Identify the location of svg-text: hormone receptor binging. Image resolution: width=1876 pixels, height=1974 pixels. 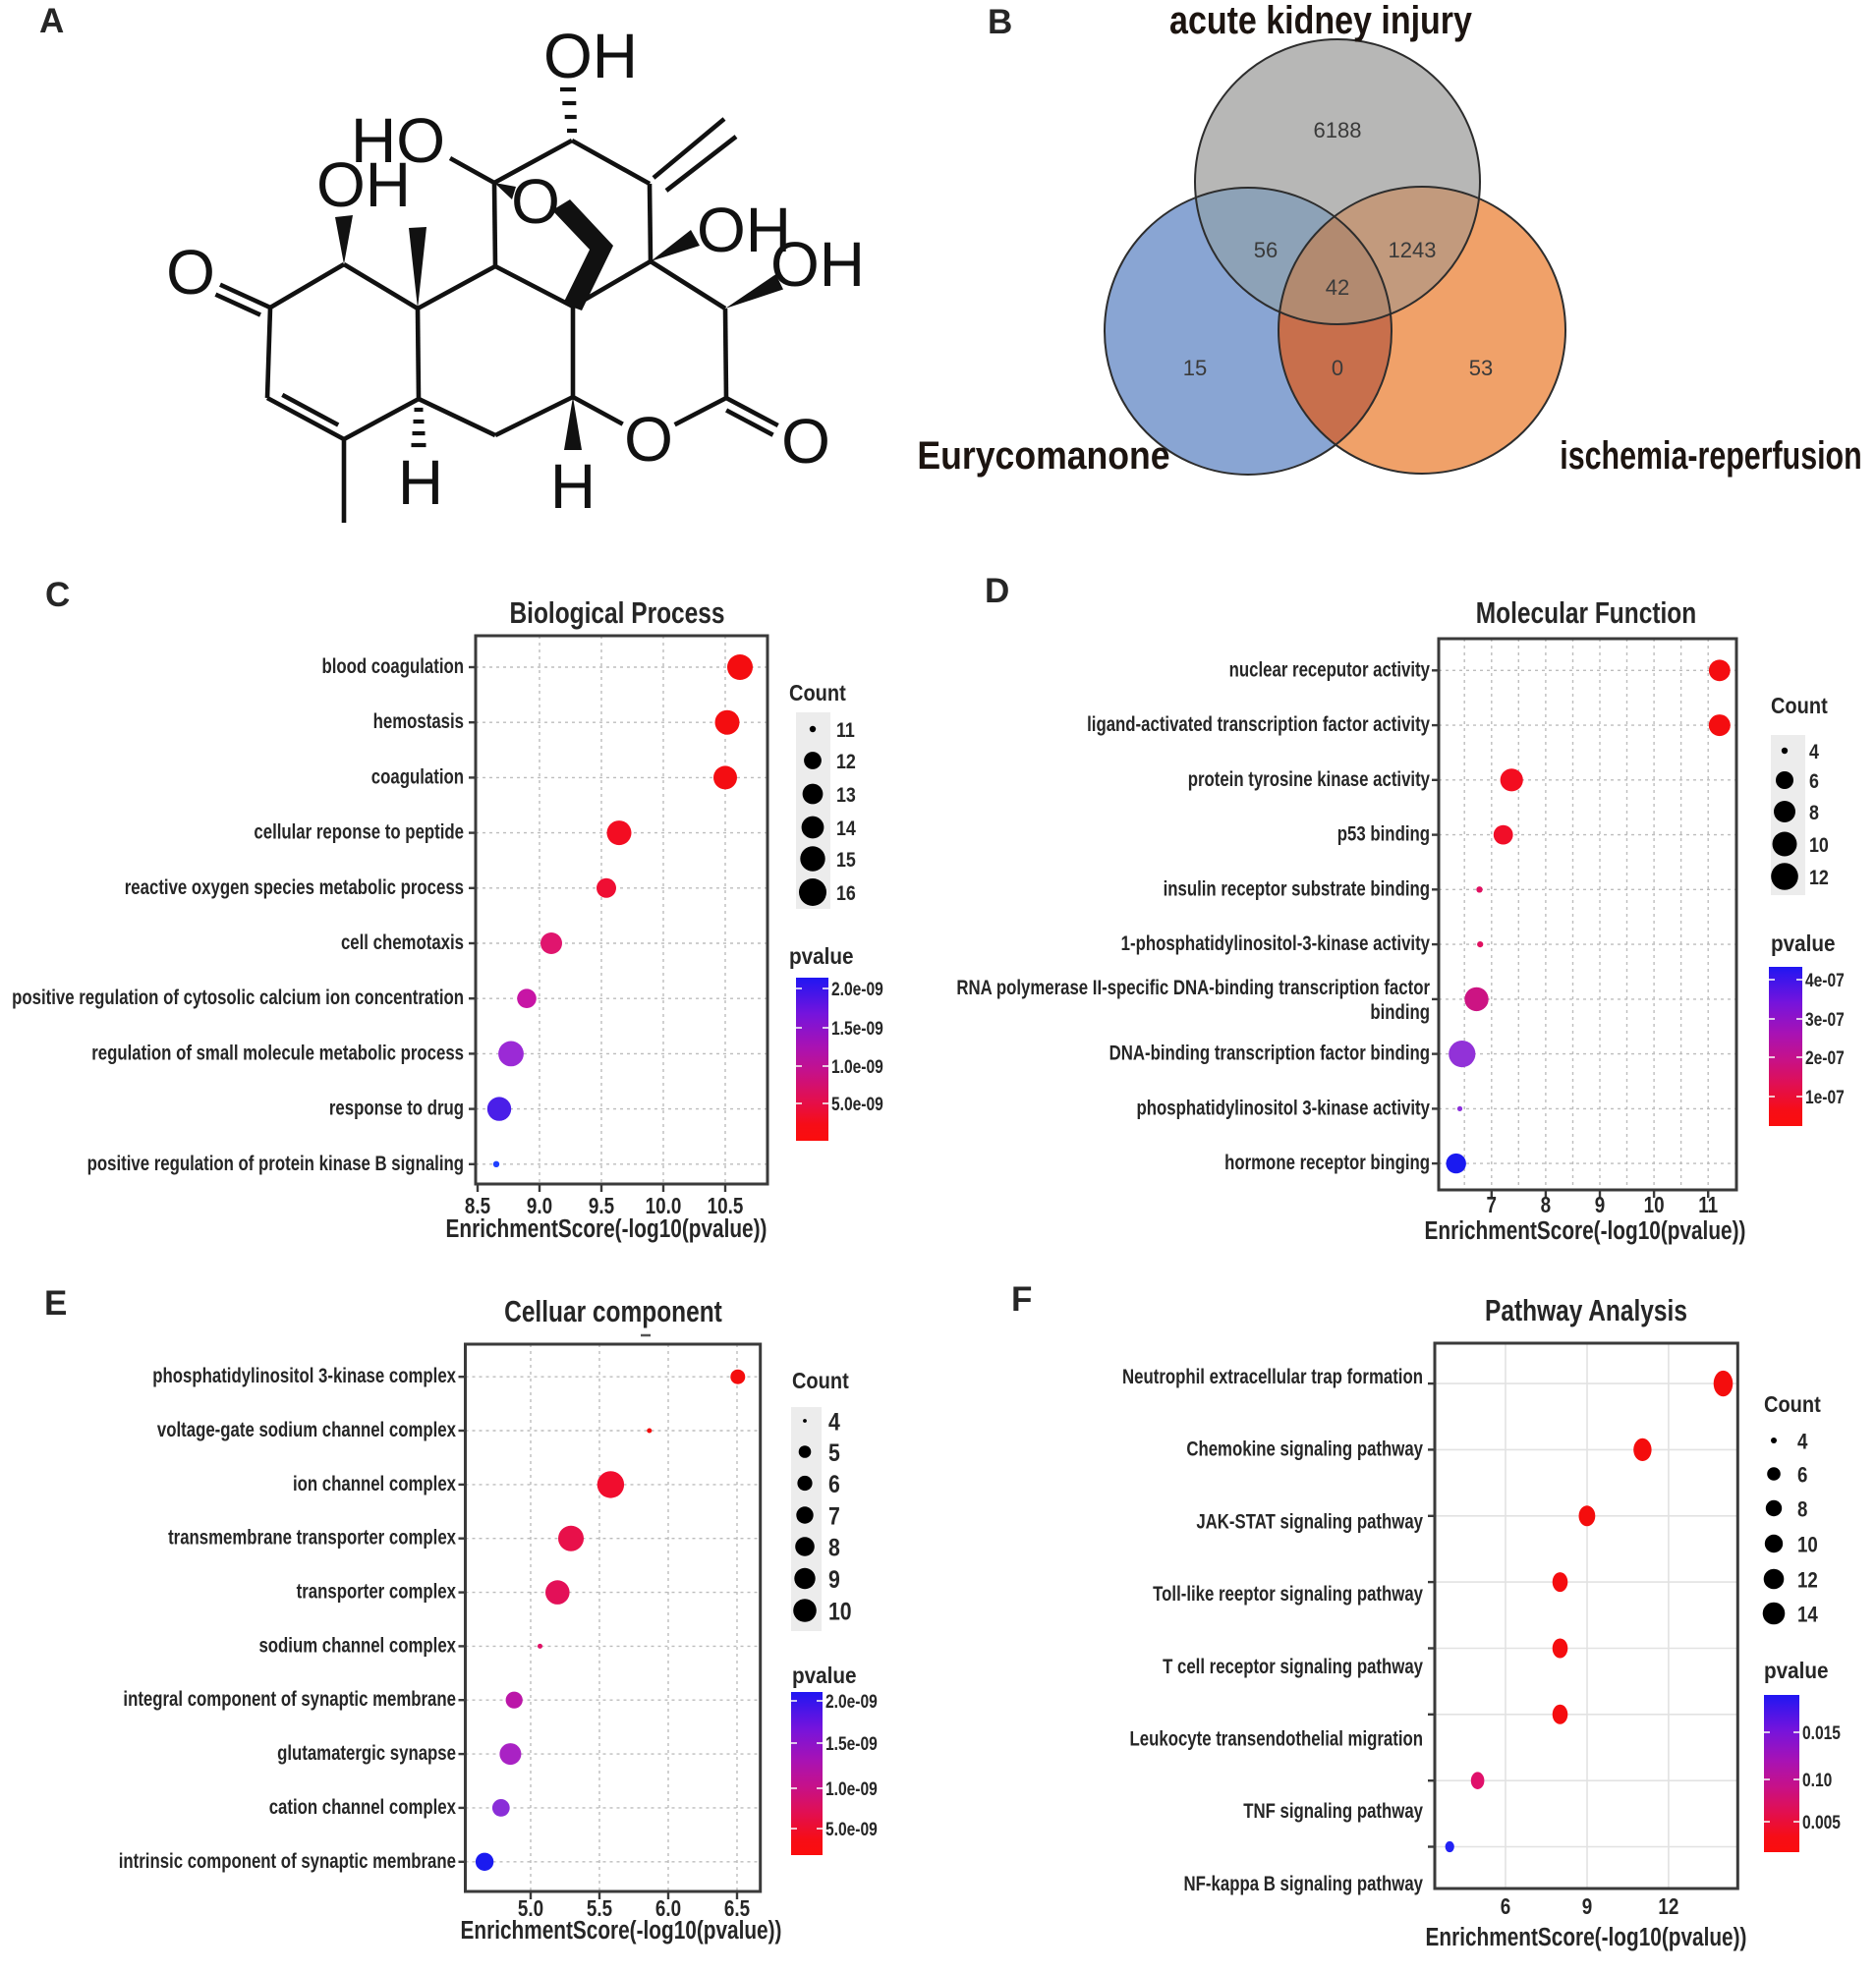
(1327, 1163).